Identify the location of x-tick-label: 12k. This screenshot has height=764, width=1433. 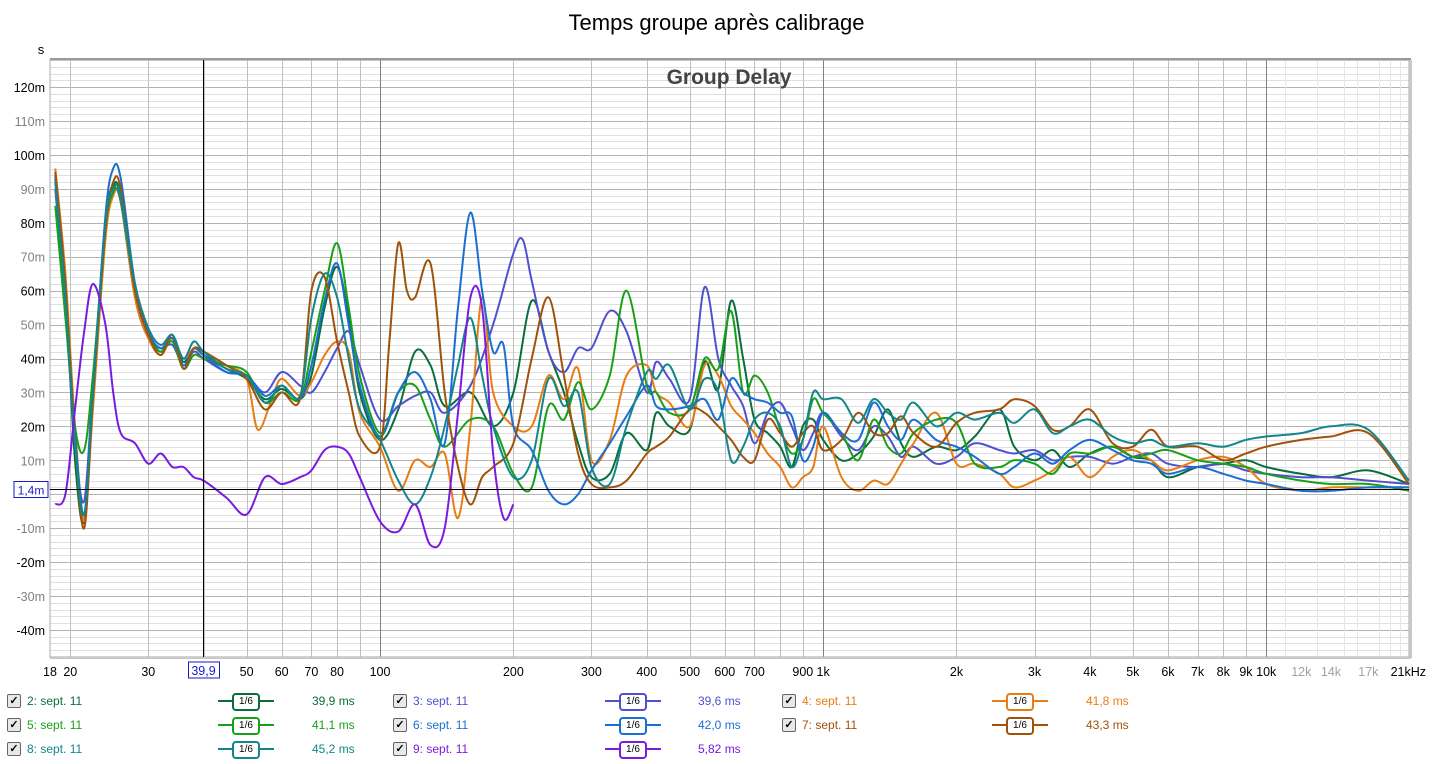
(1301, 672).